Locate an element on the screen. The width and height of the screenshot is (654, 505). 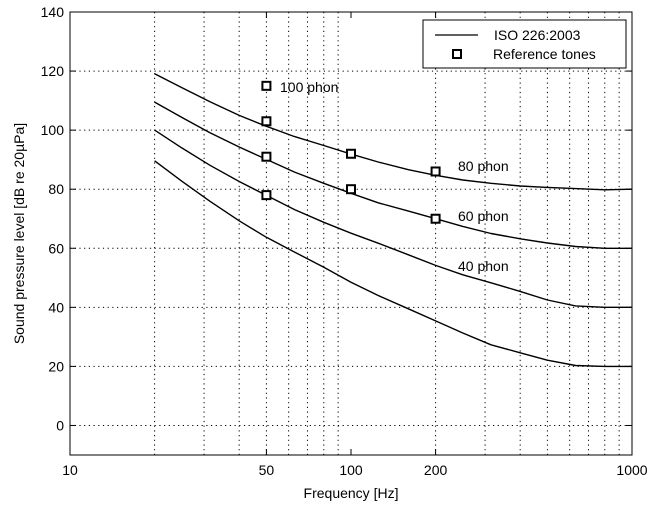
legend-box is located at coordinates (524, 44).